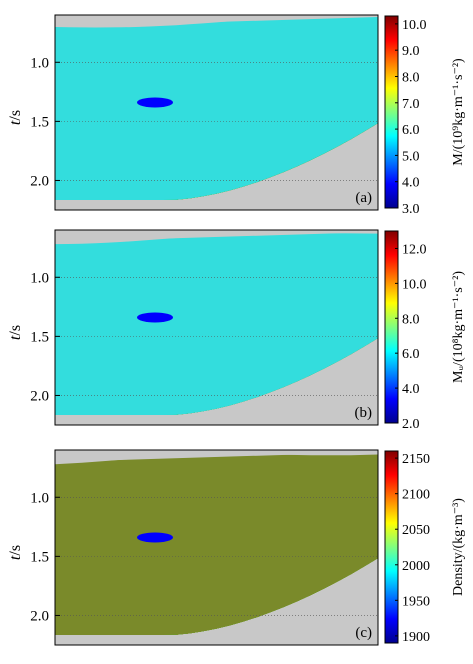 The height and width of the screenshot is (664, 473). I want to click on colorbar-tick-label: 12.0, so click(414, 249).